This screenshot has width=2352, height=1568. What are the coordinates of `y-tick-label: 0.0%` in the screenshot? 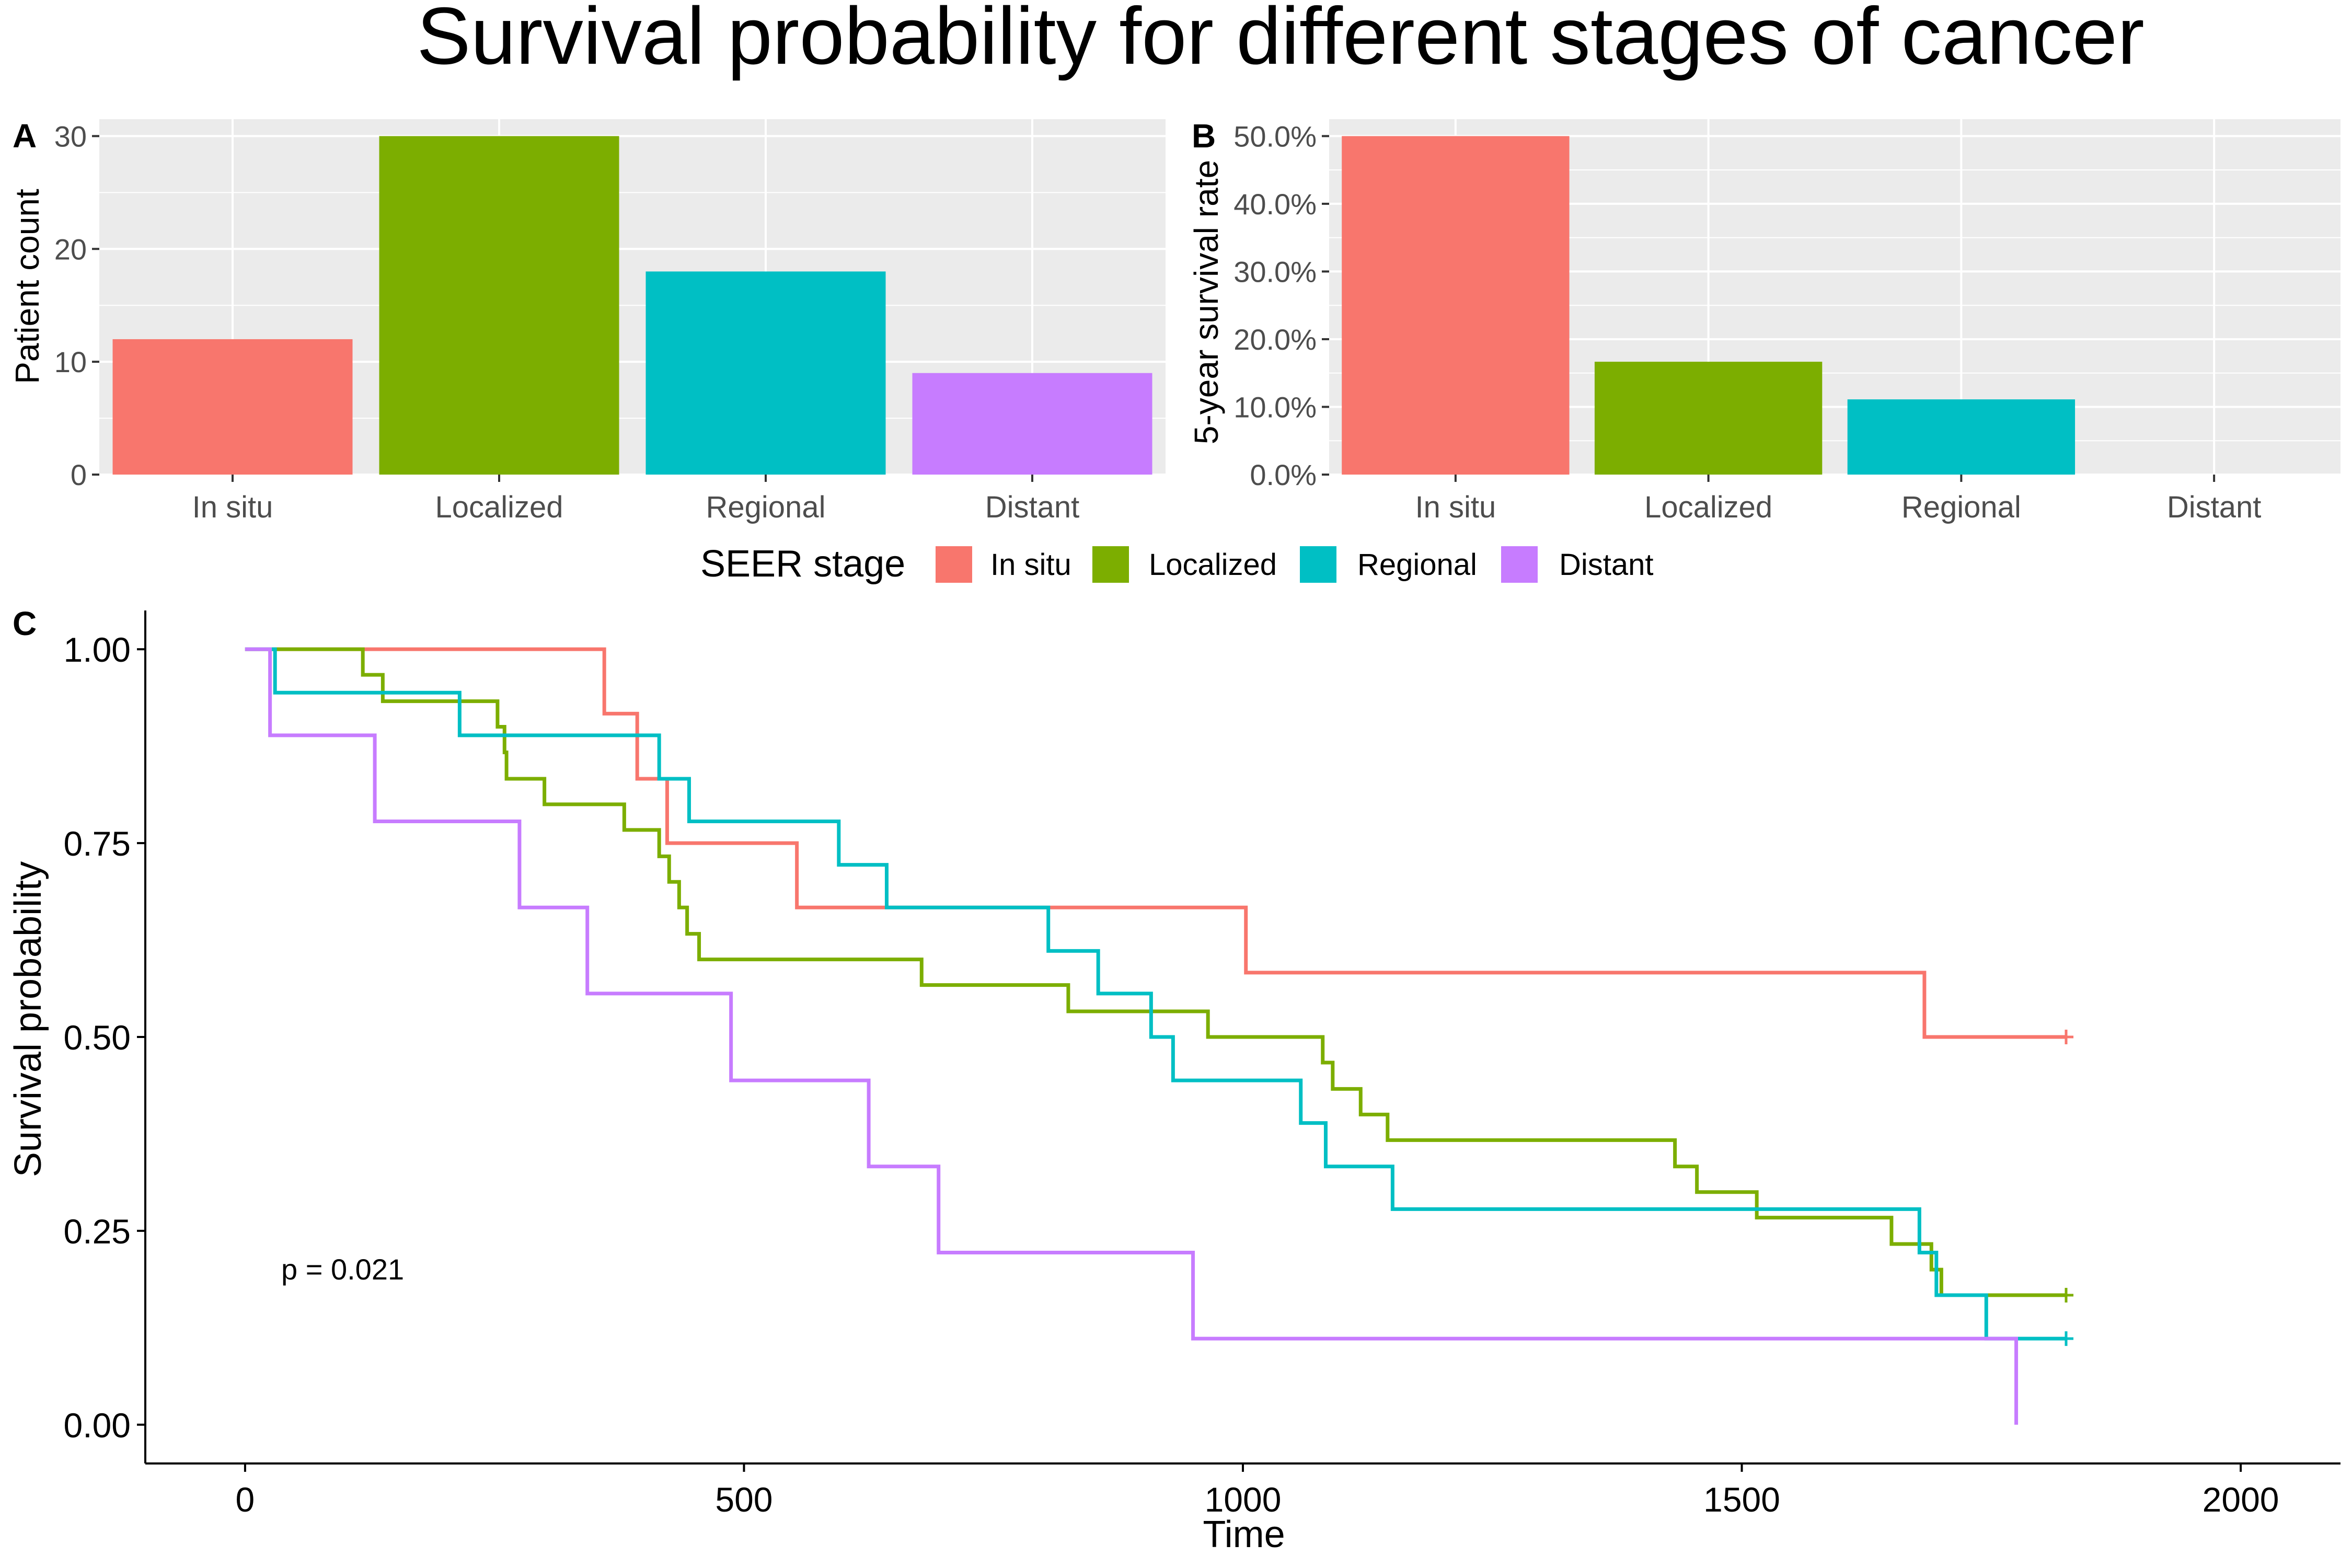 It's located at (1283, 474).